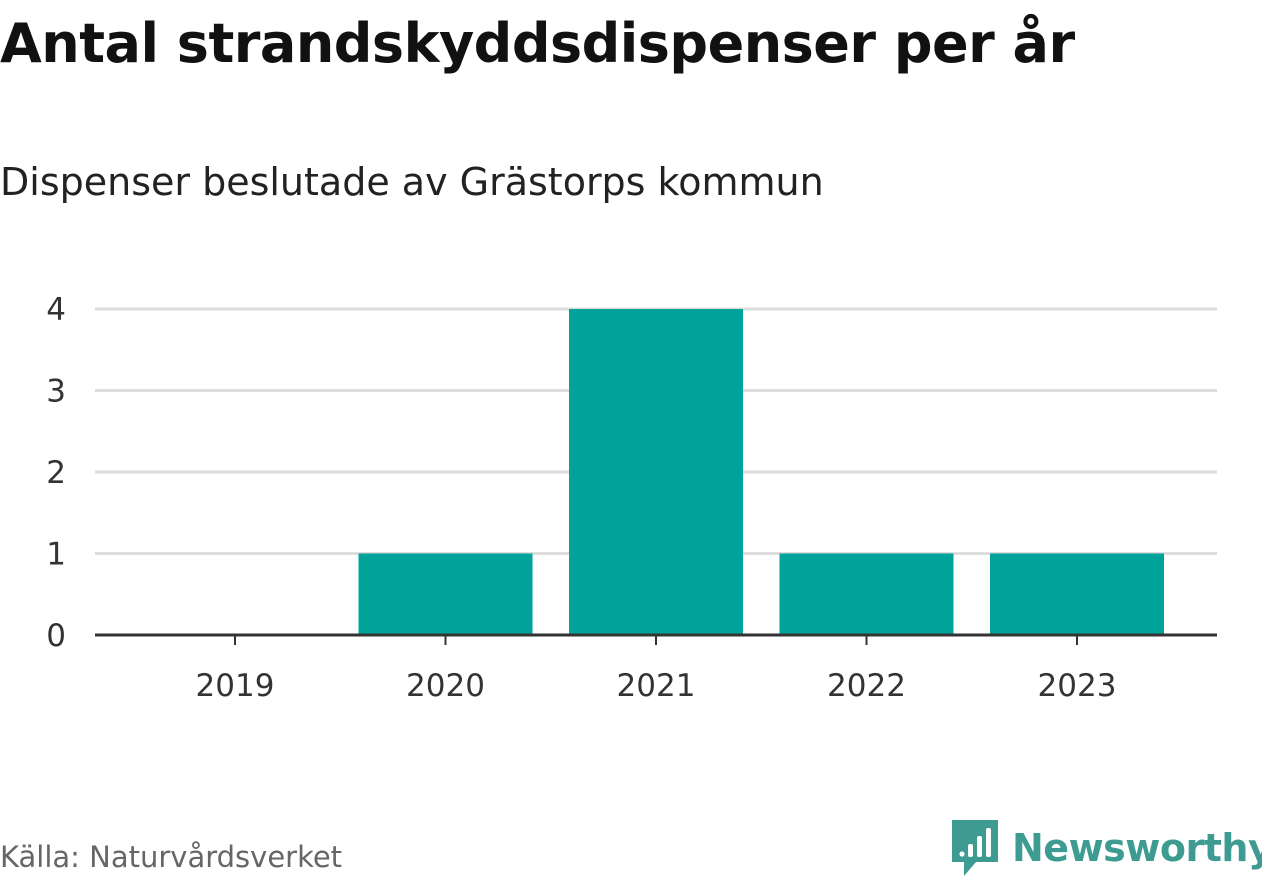 This screenshot has height=879, width=1262. I want to click on chart-subtitle: Dispenser beslutade av Grästorps kommun, so click(412, 182).